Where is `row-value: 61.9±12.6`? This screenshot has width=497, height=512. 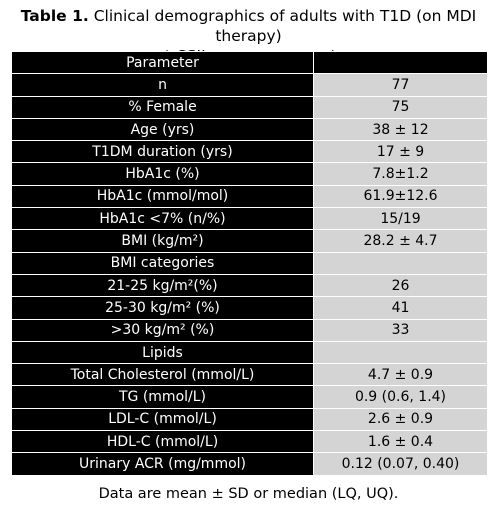
row-value: 61.9±12.6 is located at coordinates (400, 196).